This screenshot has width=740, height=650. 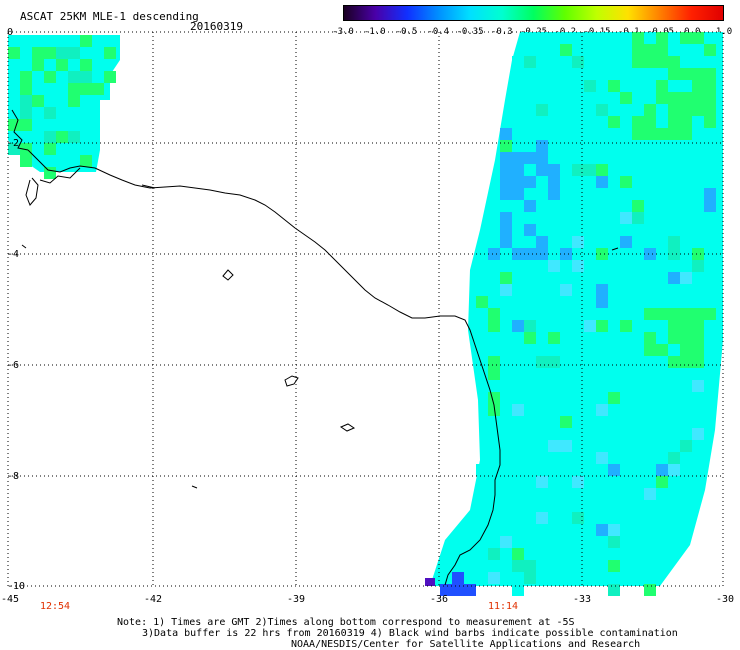 What do you see at coordinates (503, 606) in the screenshot?
I see `time-label-east: 11:14` at bounding box center [503, 606].